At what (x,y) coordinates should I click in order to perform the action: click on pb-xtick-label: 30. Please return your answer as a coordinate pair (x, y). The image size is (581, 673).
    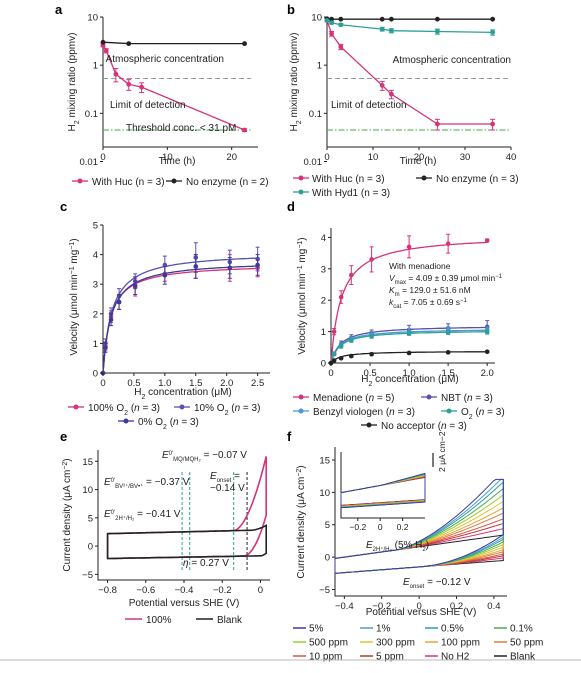
    Looking at the image, I should click on (465, 157).